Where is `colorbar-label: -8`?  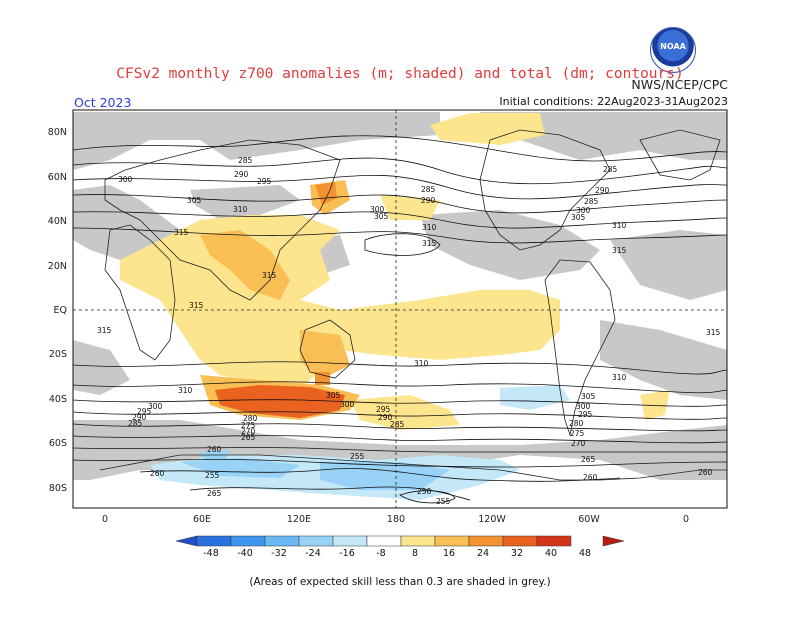
colorbar-label: -8 is located at coordinates (380, 553).